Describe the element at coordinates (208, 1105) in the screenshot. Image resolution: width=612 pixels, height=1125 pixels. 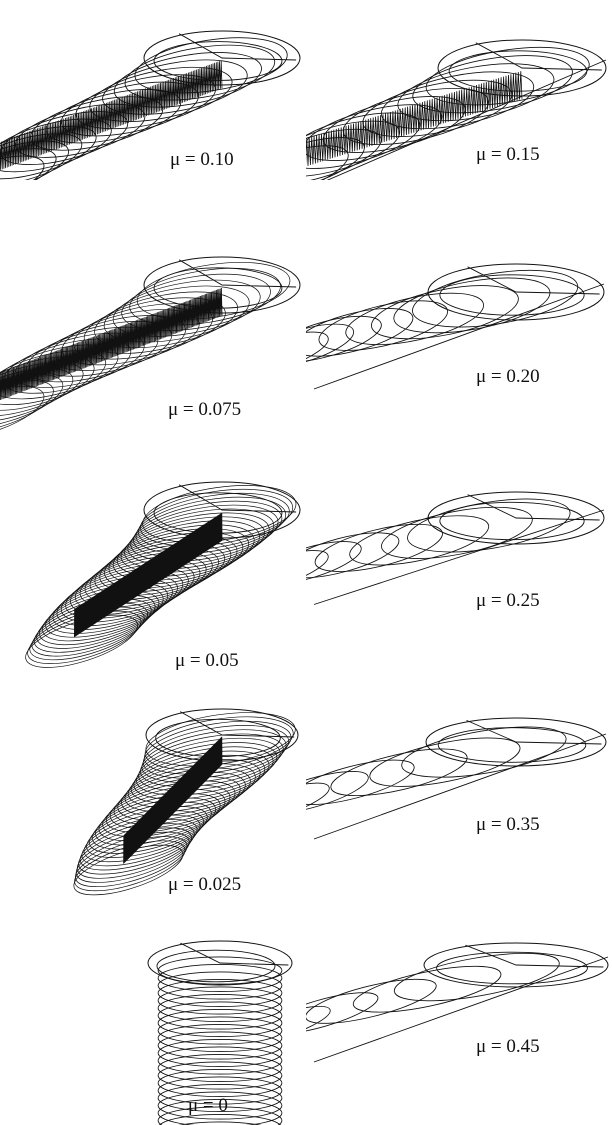
I see `panel-label-mu-0: μ = 0` at that location.